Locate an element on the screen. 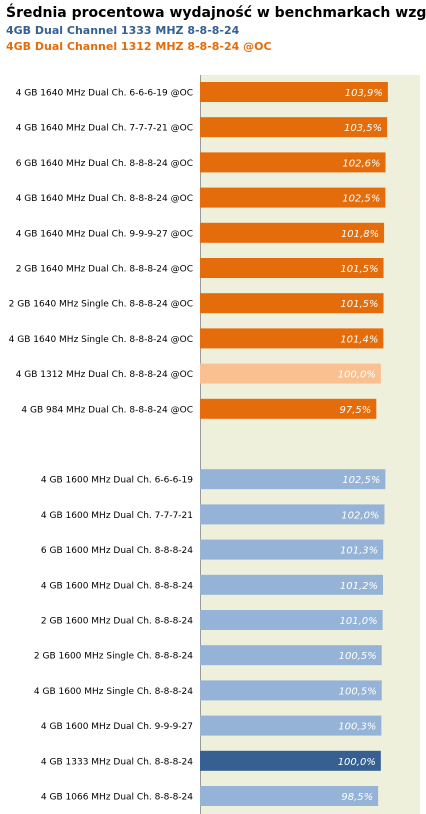 Image resolution: width=426 pixels, height=814 pixels. value-label: 101,0% is located at coordinates (359, 621).